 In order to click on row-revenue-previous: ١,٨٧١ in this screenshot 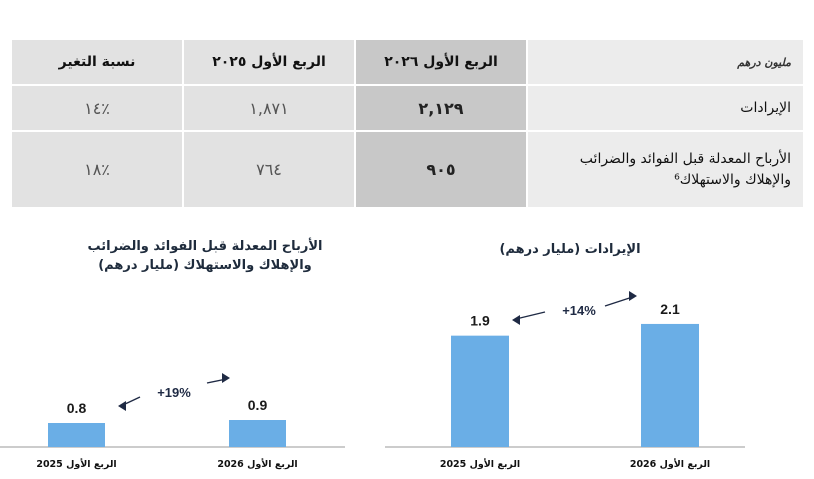, I will do `click(269, 108)`.